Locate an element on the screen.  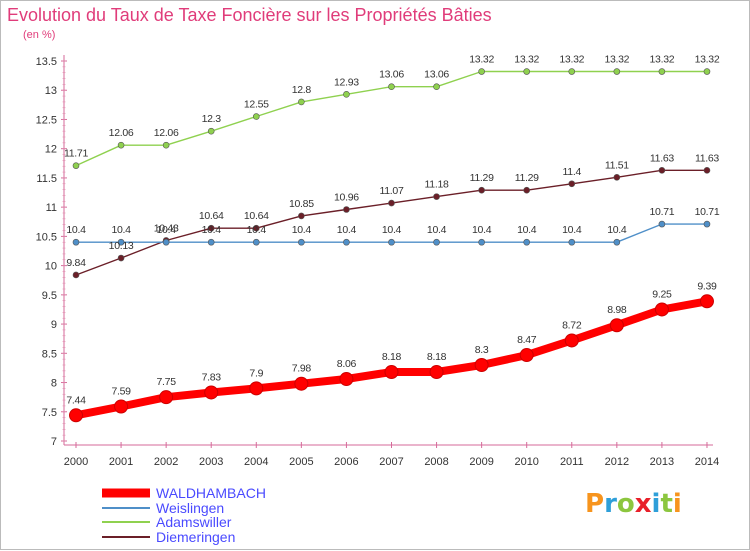
data-label: 11.71 is located at coordinates (76, 154).